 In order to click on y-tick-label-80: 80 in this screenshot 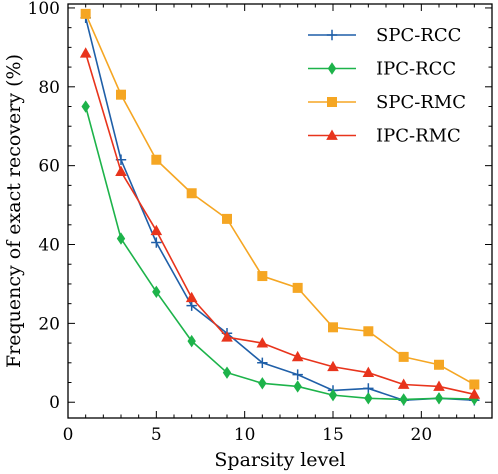, I will do `click(49, 88)`.